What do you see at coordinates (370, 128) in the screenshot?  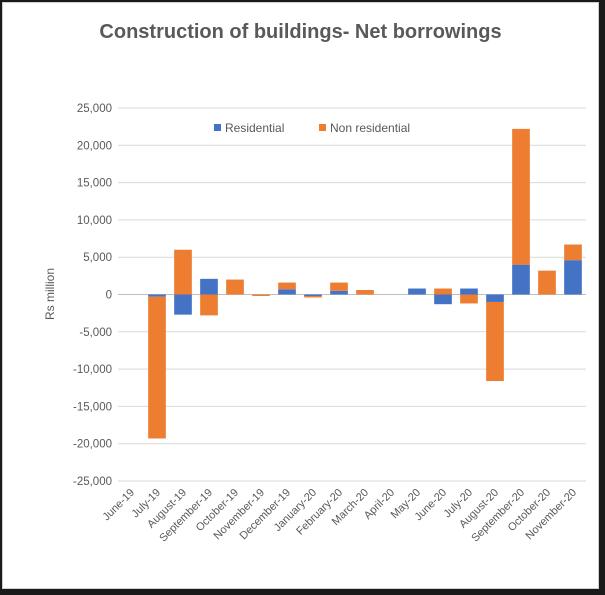 I see `legend-label: Non residential` at bounding box center [370, 128].